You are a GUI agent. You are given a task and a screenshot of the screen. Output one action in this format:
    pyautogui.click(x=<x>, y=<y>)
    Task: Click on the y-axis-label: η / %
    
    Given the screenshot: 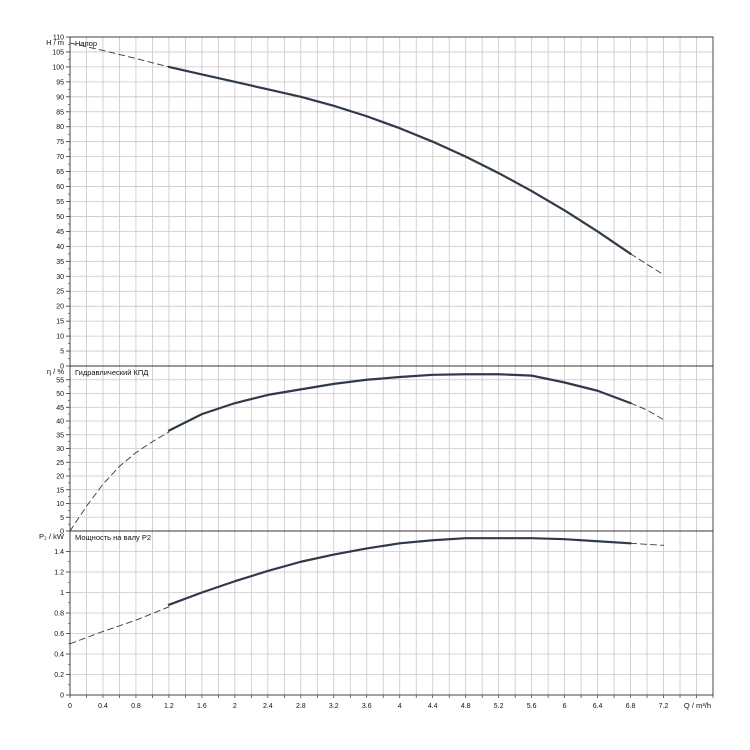 What is the action you would take?
    pyautogui.click(x=55, y=371)
    